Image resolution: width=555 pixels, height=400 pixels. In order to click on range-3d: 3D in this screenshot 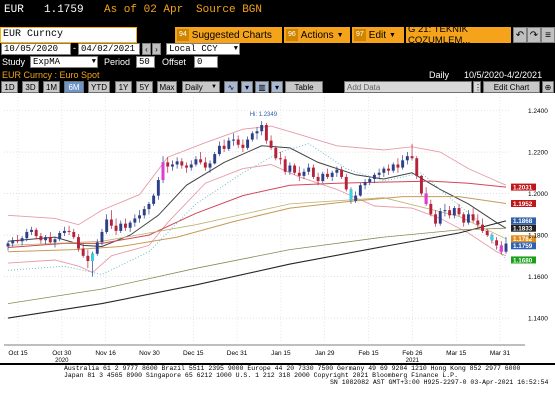, I will do `click(30, 87)`.